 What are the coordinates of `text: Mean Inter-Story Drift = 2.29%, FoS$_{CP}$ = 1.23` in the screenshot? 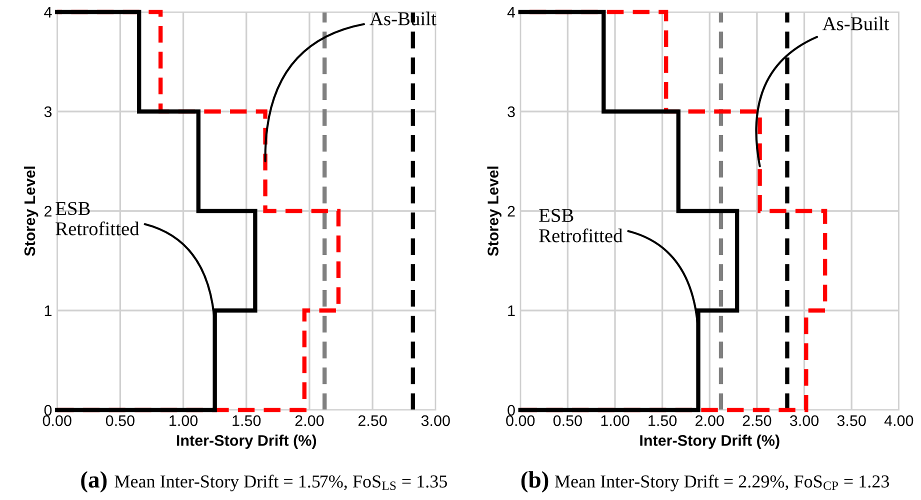 It's located at (722, 483).